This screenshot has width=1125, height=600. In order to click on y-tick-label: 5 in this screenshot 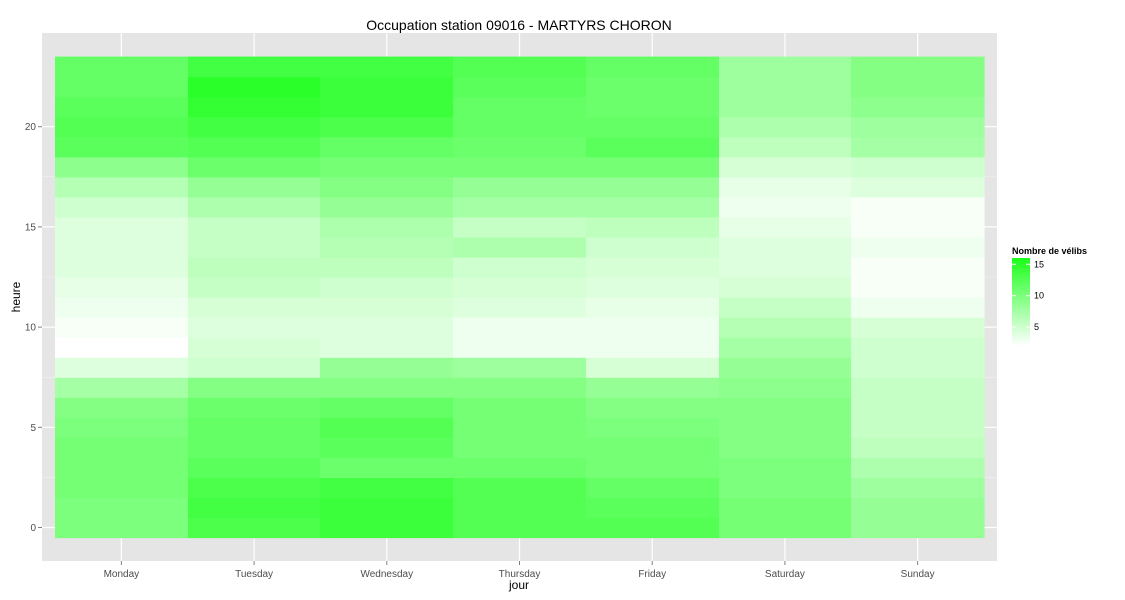, I will do `click(33, 428)`.